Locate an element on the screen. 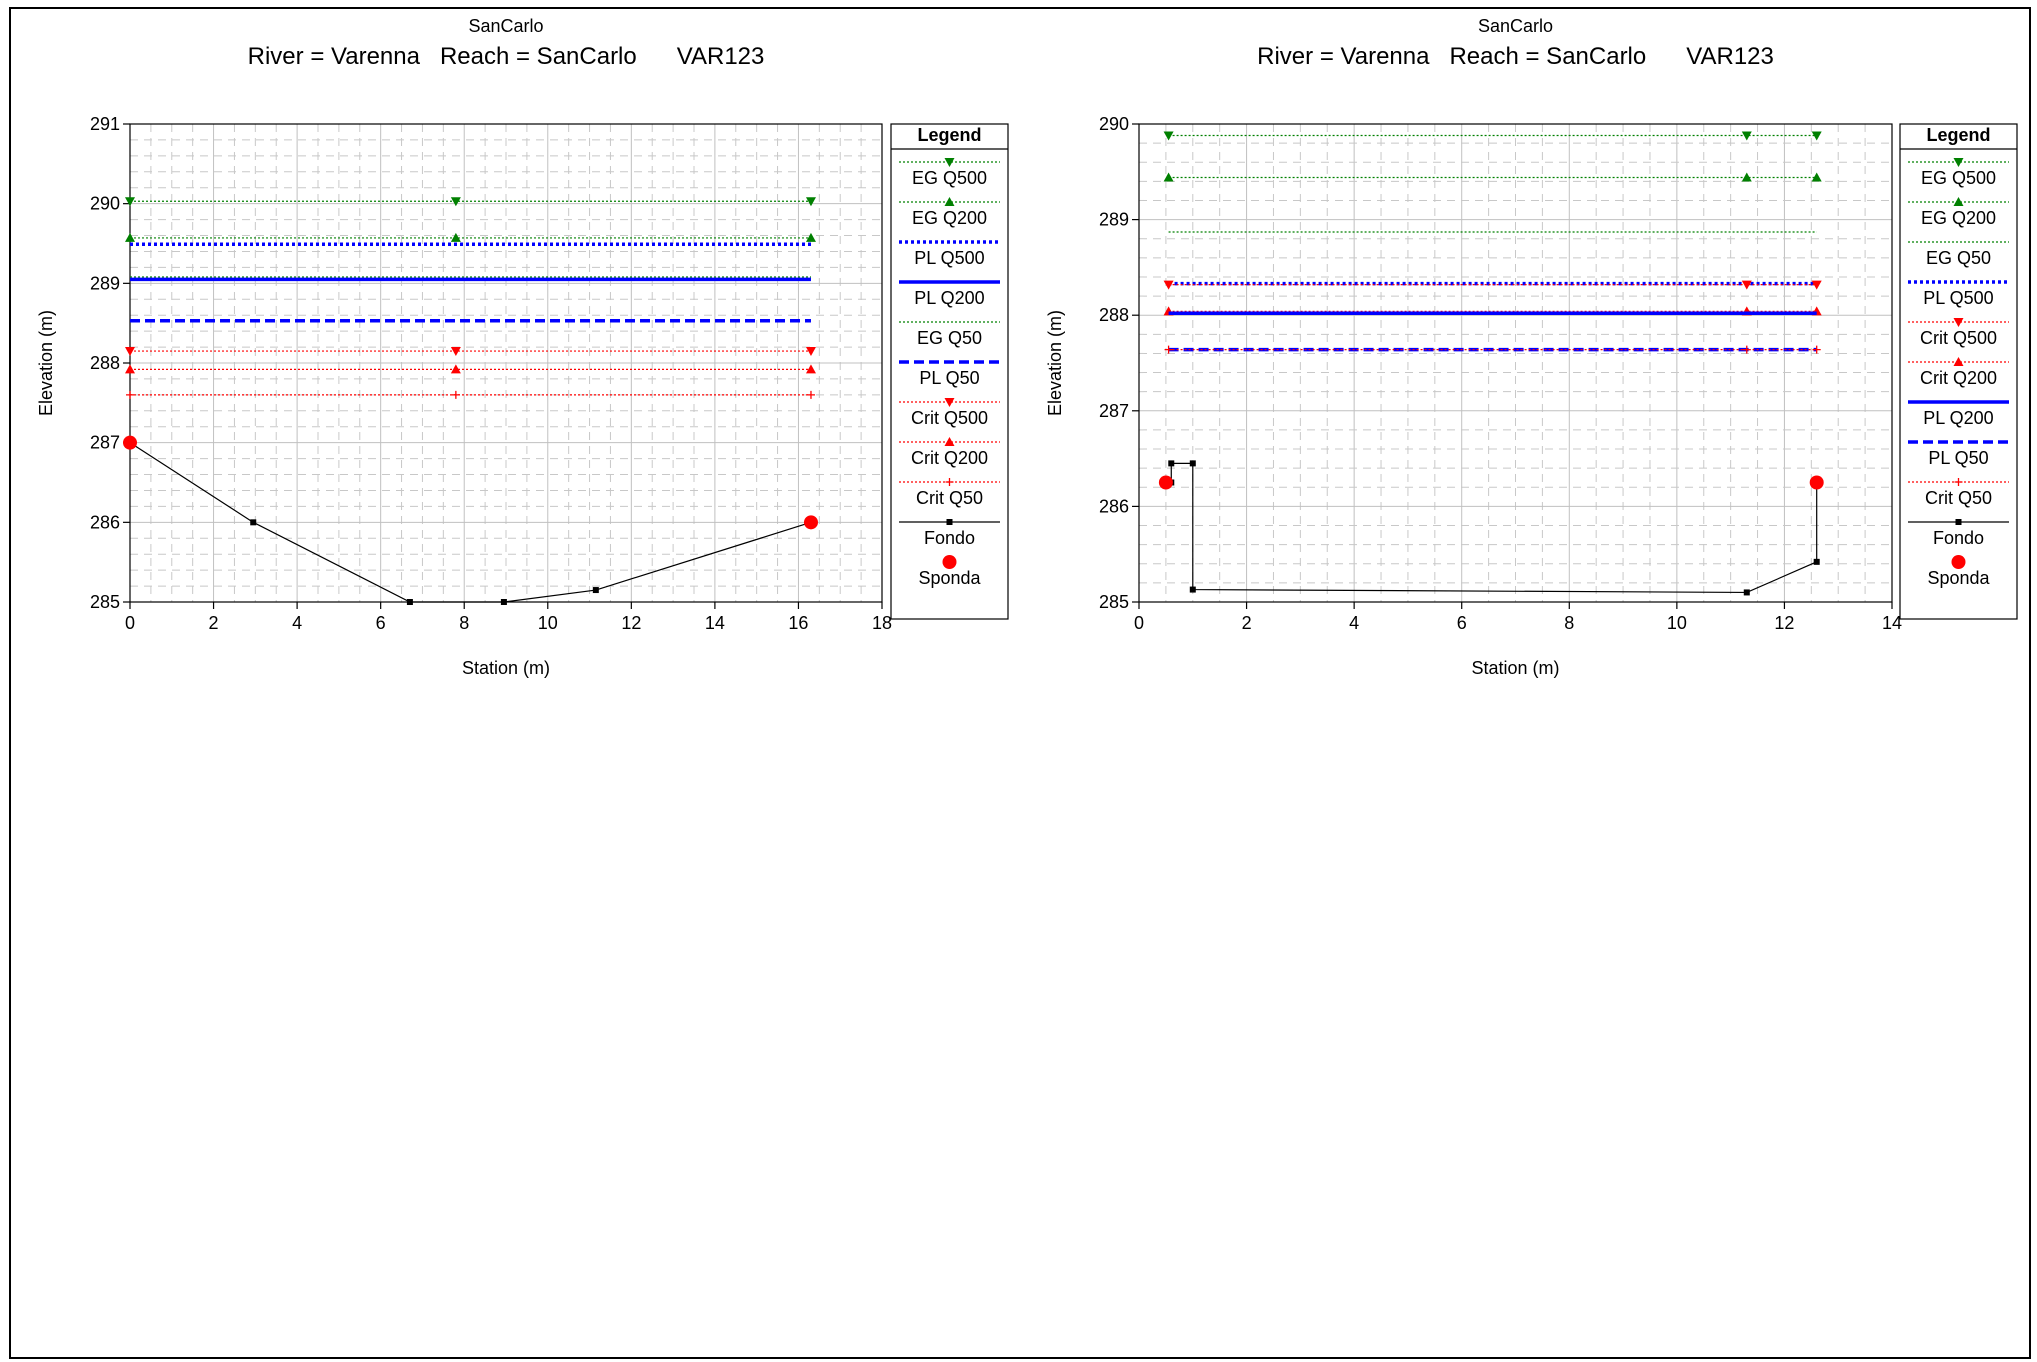 The height and width of the screenshot is (1362, 2037). plot-grid is located at coordinates (1515, 363).